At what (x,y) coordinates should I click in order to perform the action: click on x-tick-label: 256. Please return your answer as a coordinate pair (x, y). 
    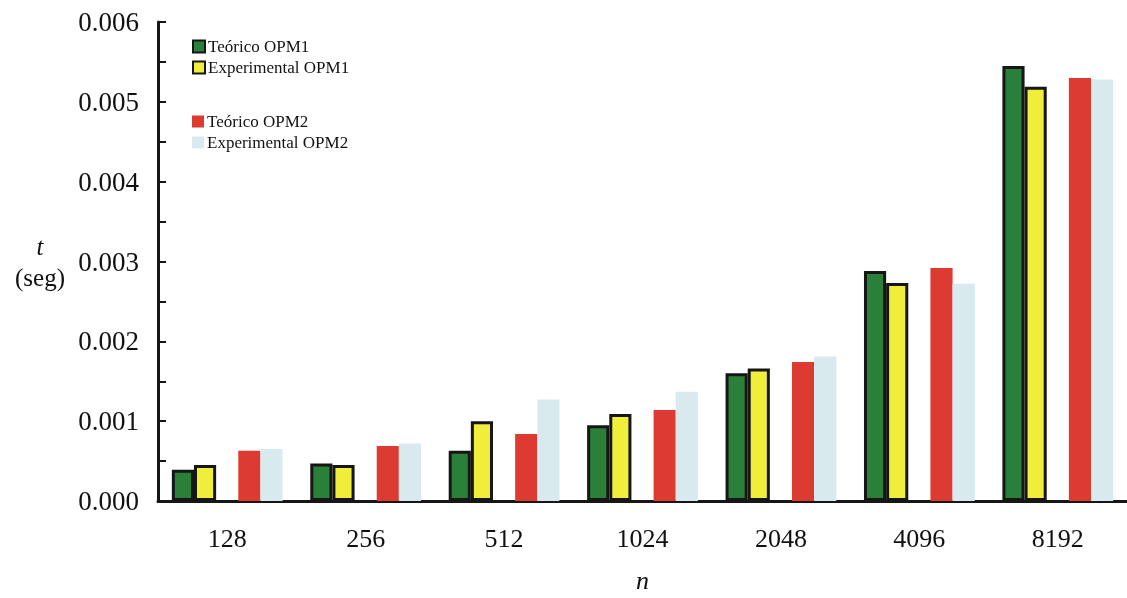
    Looking at the image, I should click on (366, 538).